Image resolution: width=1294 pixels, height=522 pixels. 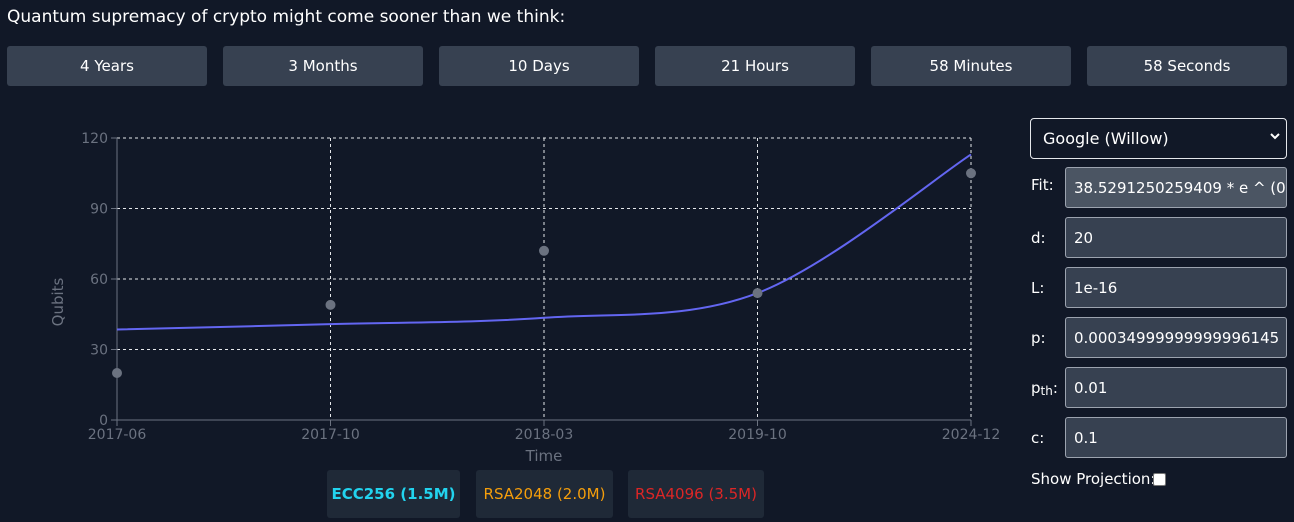 What do you see at coordinates (1036, 388) in the screenshot?
I see `pth-label-main: p` at bounding box center [1036, 388].